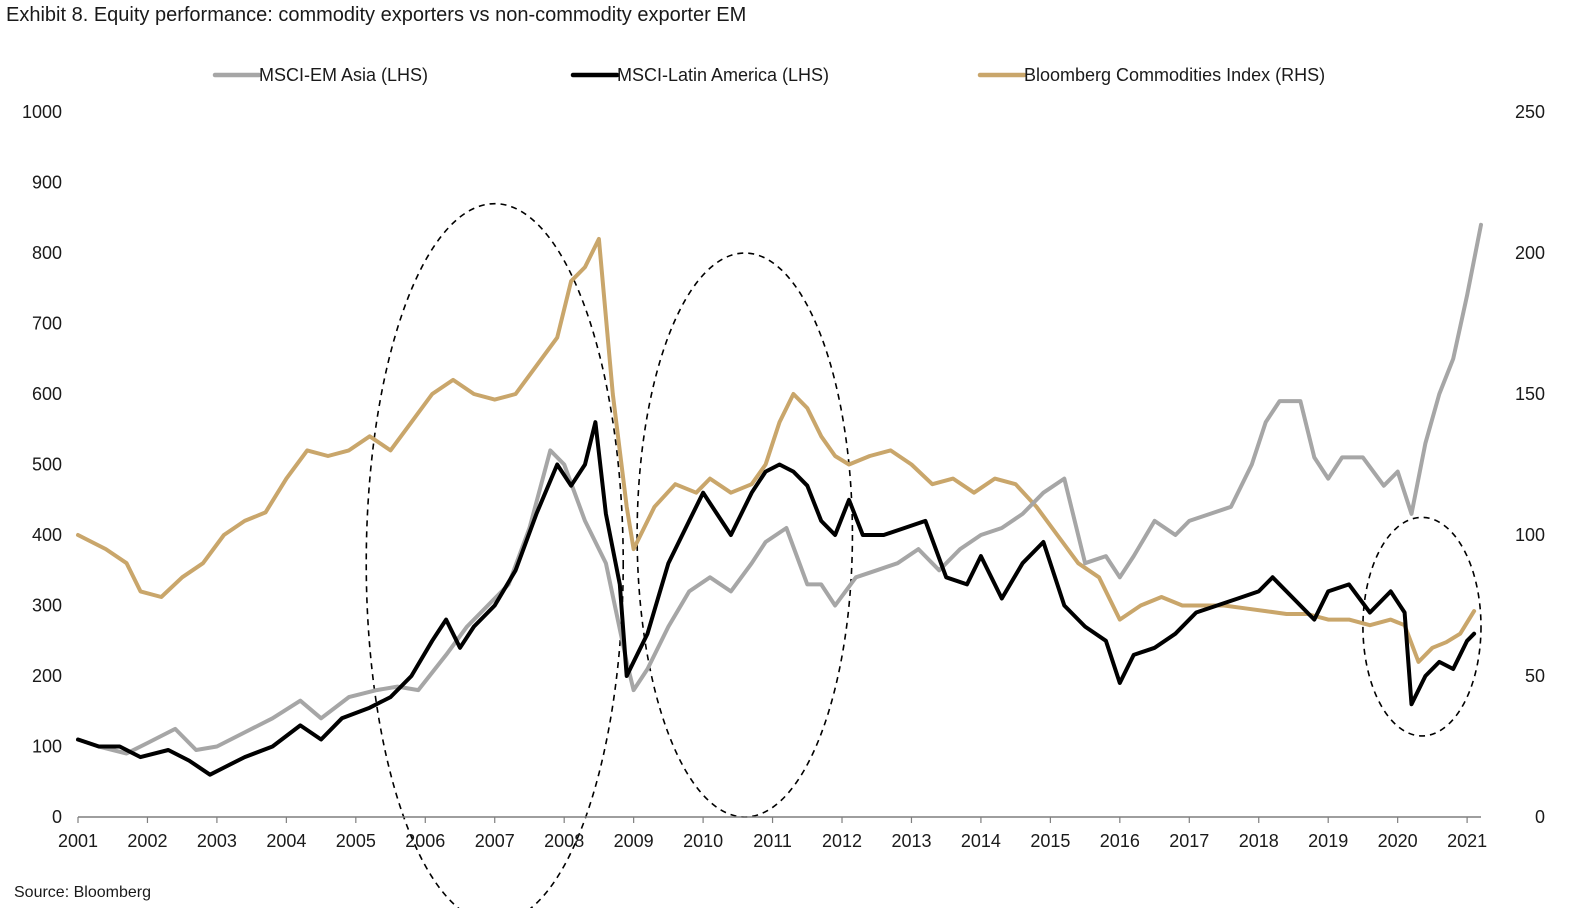 This screenshot has width=1589, height=908. What do you see at coordinates (703, 841) in the screenshot?
I see `x-tick-label: 2010` at bounding box center [703, 841].